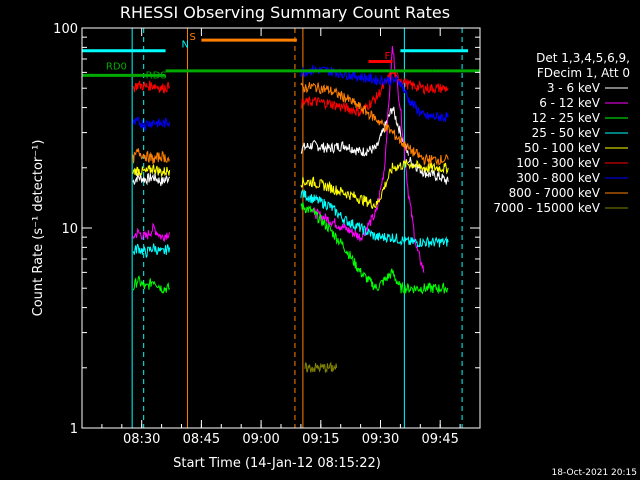 This screenshot has height=480, width=640. Describe the element at coordinates (555, 193) in the screenshot. I see `legend-label-7: 800 - 7000 keV` at that location.